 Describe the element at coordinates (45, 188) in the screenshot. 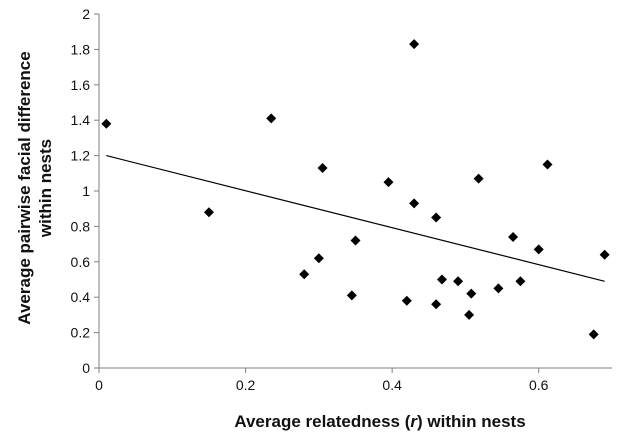

I see `y-axis-title-line-2: within nests` at that location.